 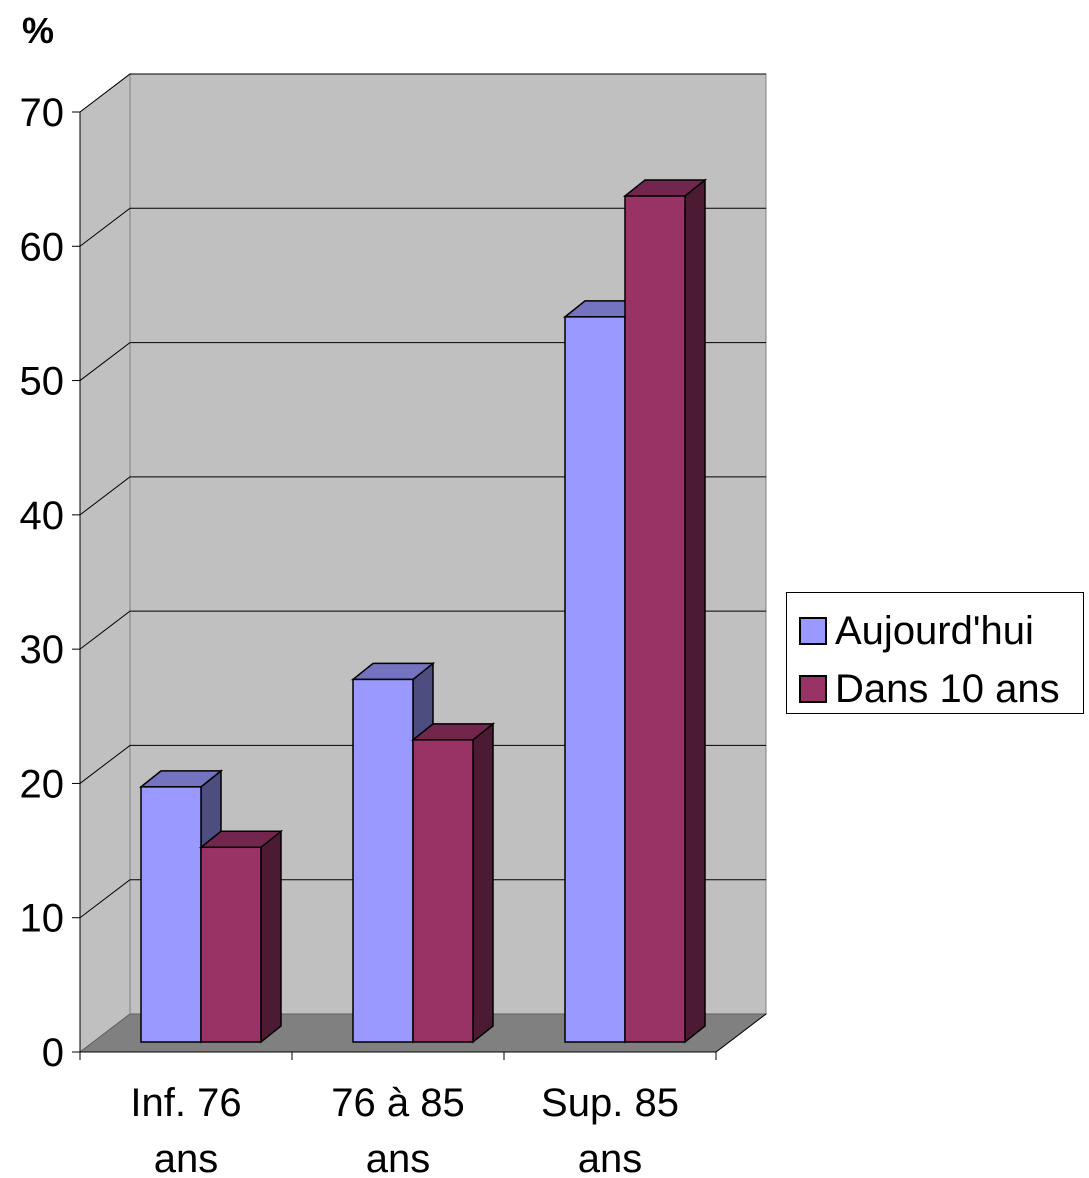 I want to click on y-tick-label: 60, so click(x=42, y=247).